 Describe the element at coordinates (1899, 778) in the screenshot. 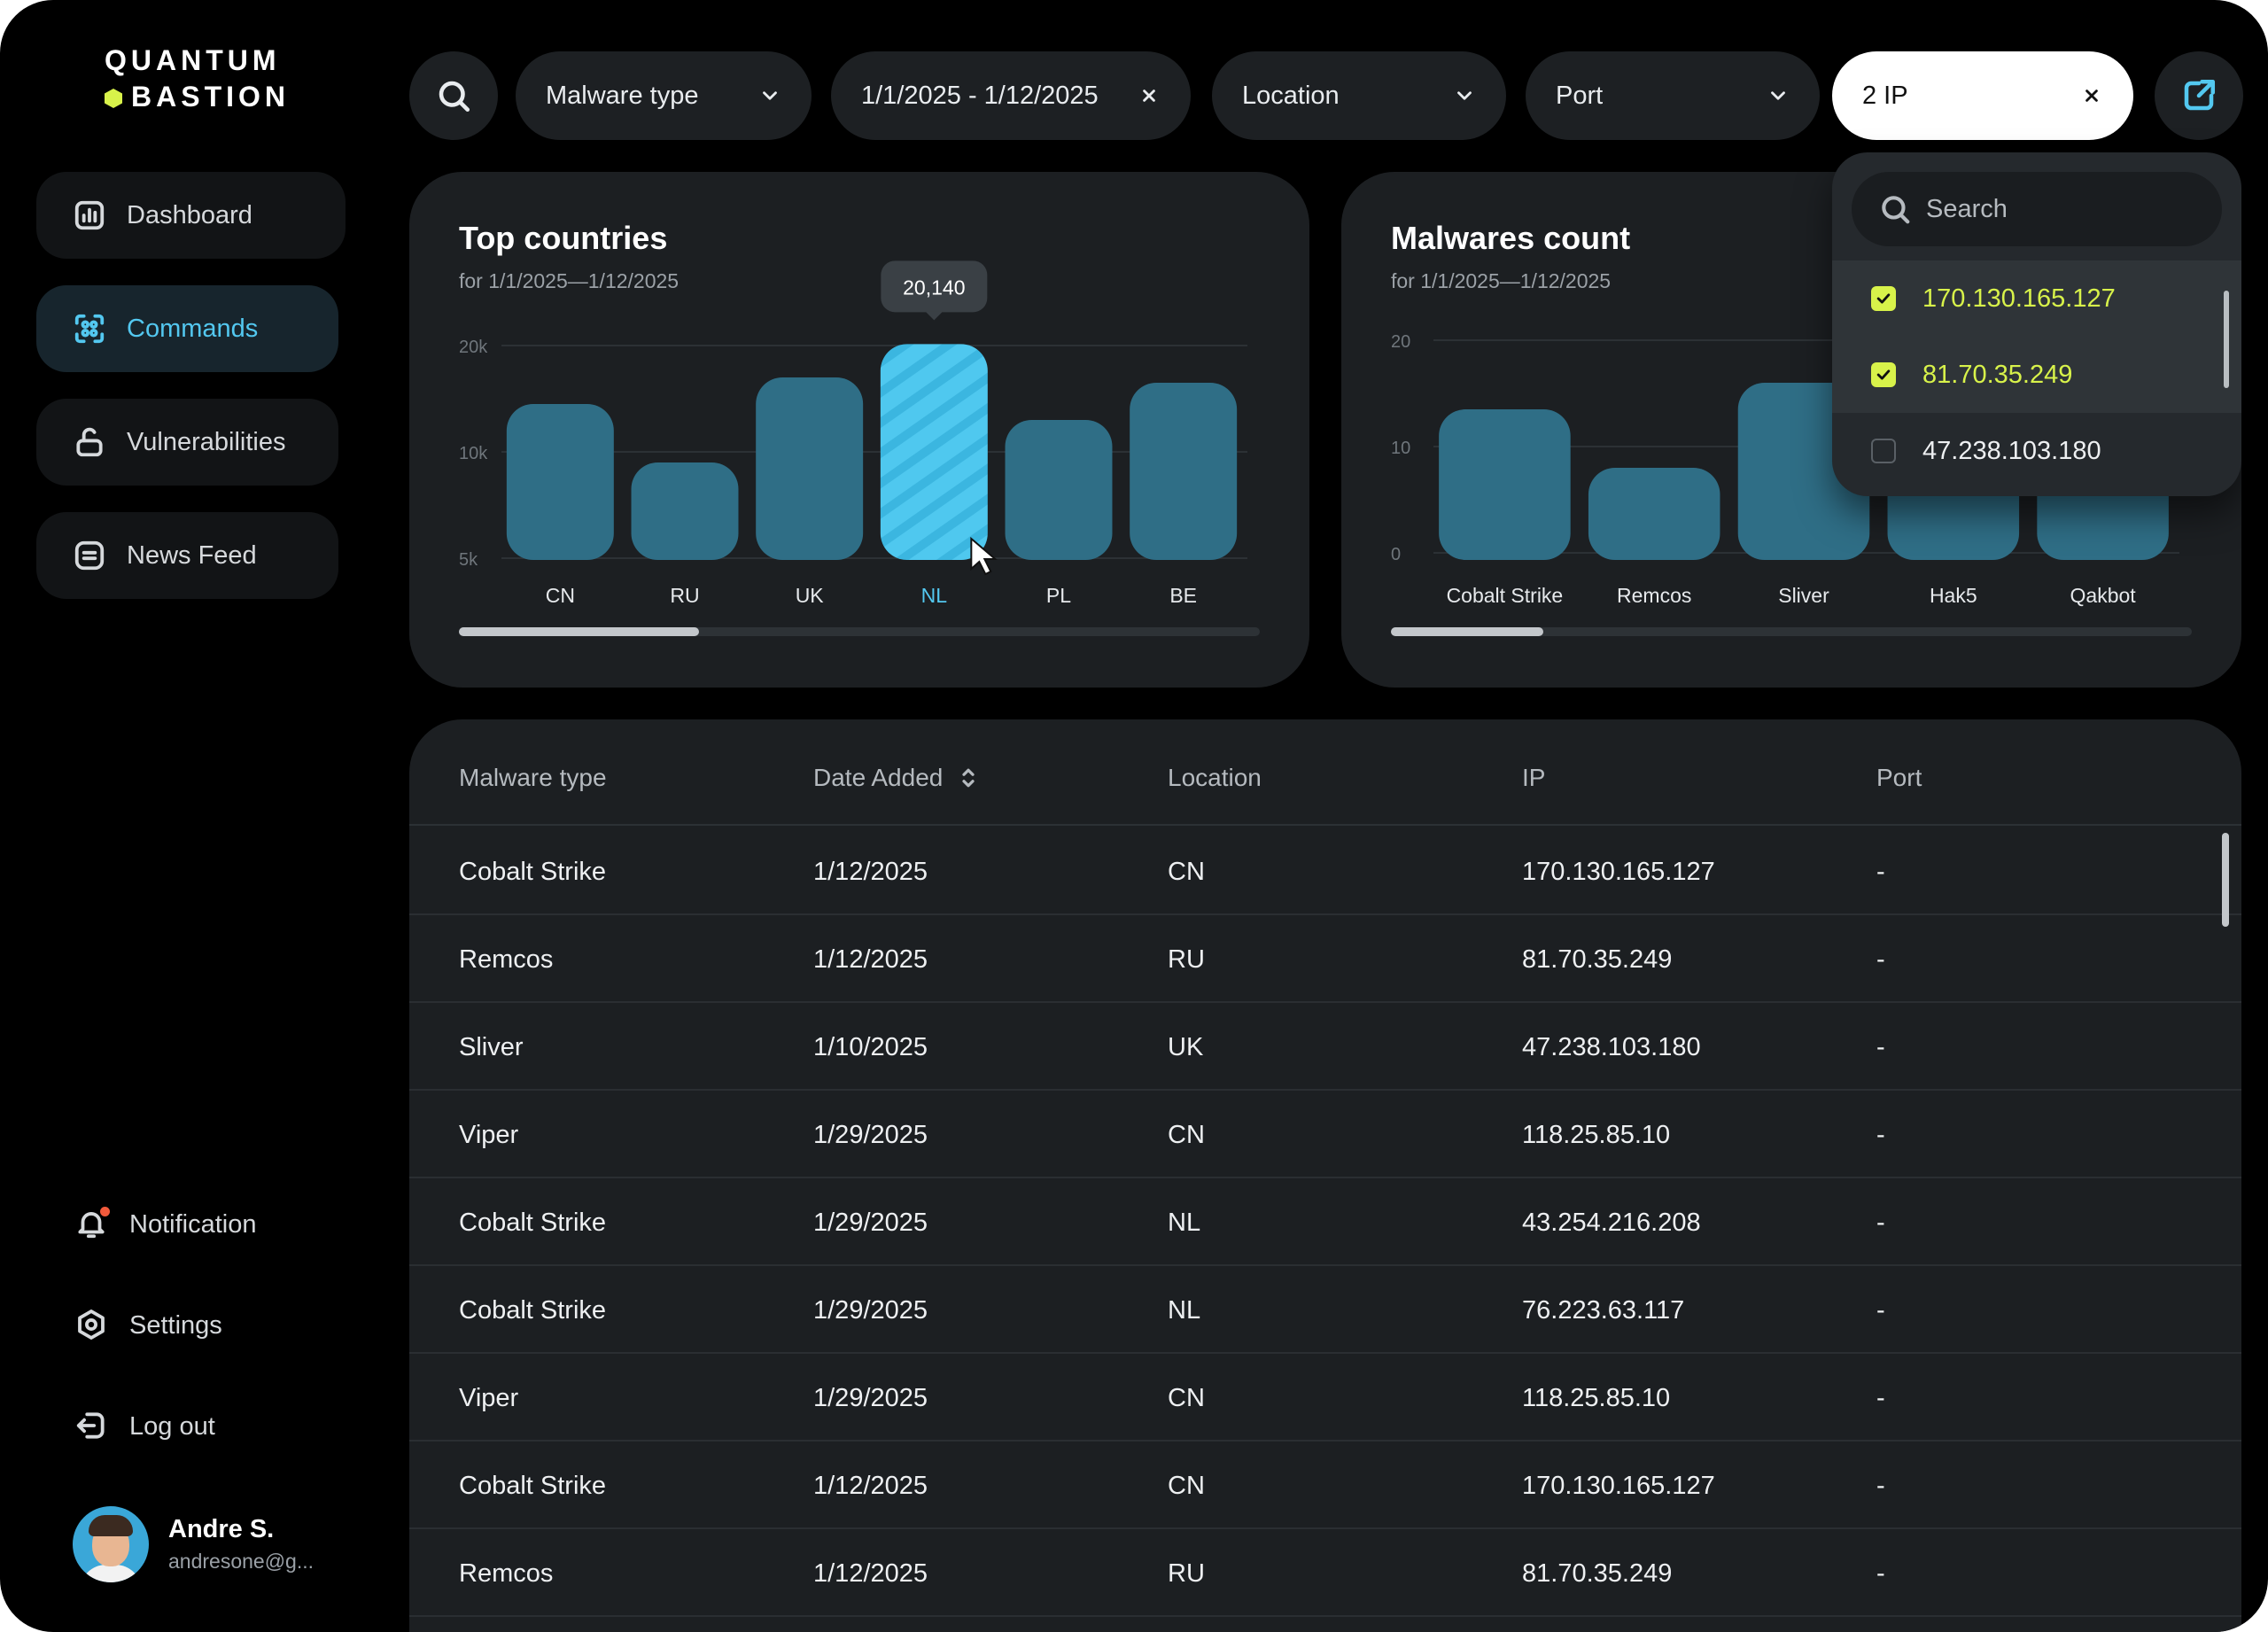

I see `column-header-port: Port` at that location.